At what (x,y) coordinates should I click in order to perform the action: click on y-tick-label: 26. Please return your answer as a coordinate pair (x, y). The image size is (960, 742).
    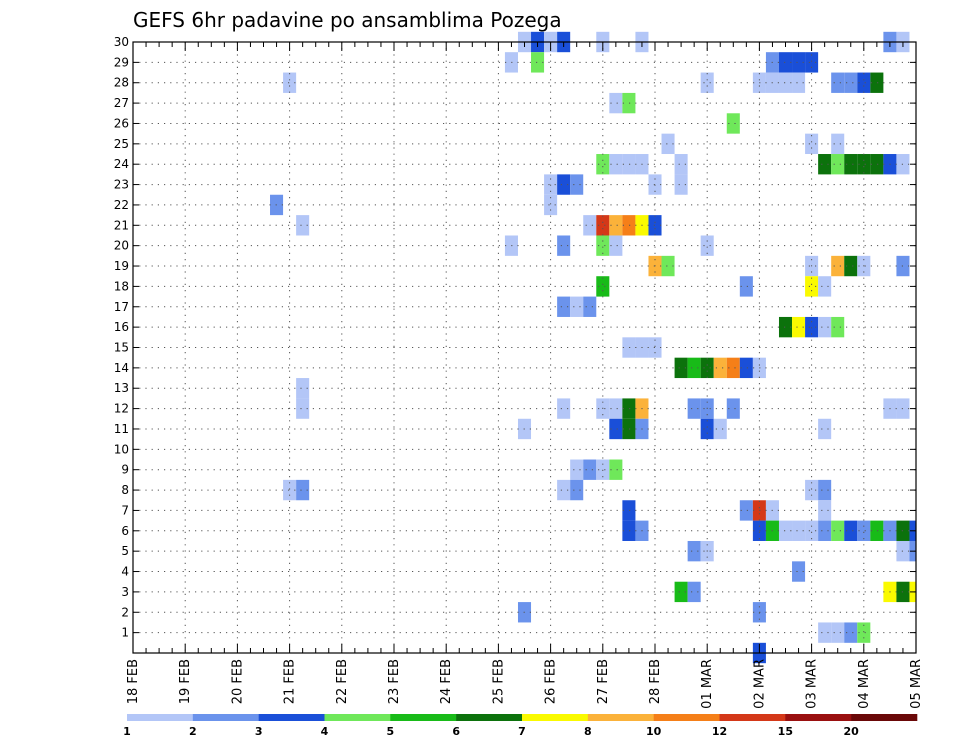
    Looking at the image, I should click on (121, 123).